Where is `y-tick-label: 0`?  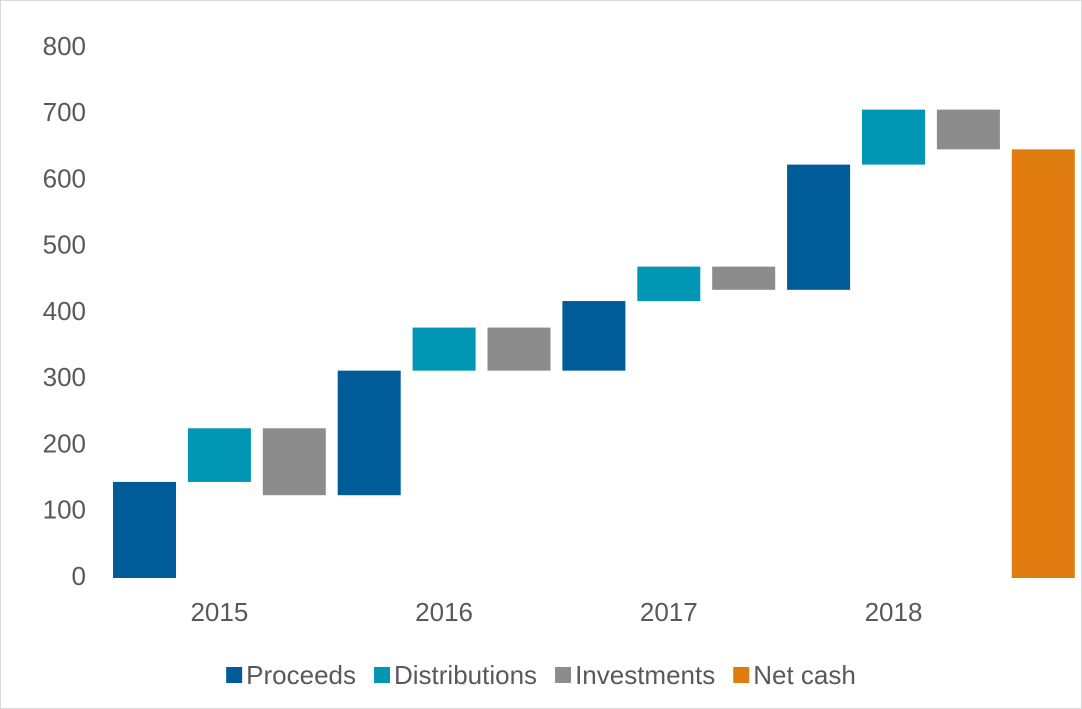
y-tick-label: 0 is located at coordinates (79, 576).